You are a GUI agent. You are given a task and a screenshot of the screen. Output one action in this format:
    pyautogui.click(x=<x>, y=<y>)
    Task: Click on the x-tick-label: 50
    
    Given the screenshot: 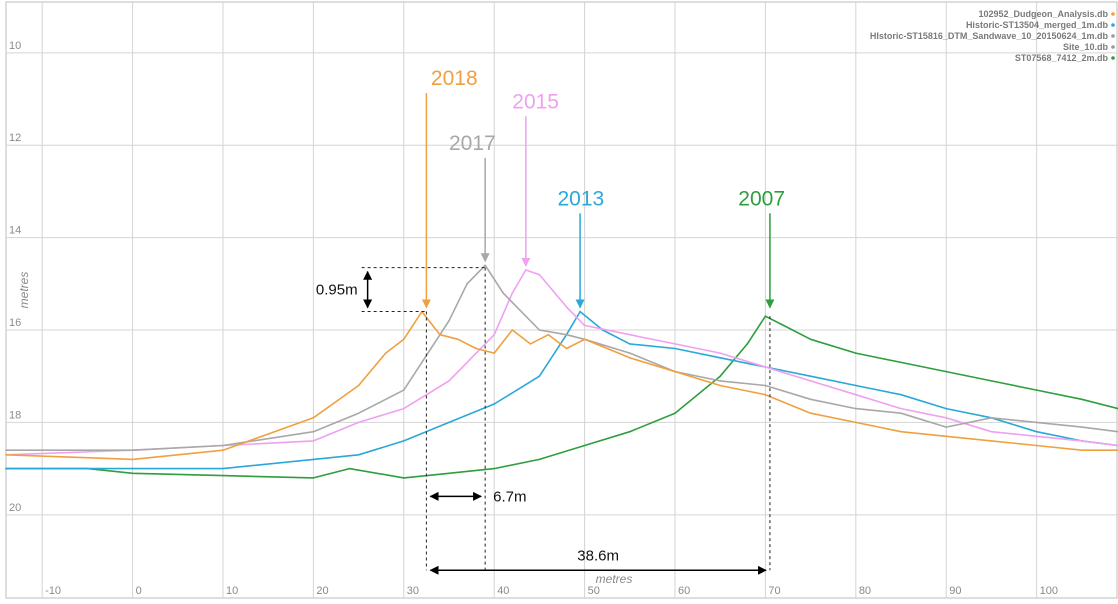 What is the action you would take?
    pyautogui.click(x=594, y=591)
    